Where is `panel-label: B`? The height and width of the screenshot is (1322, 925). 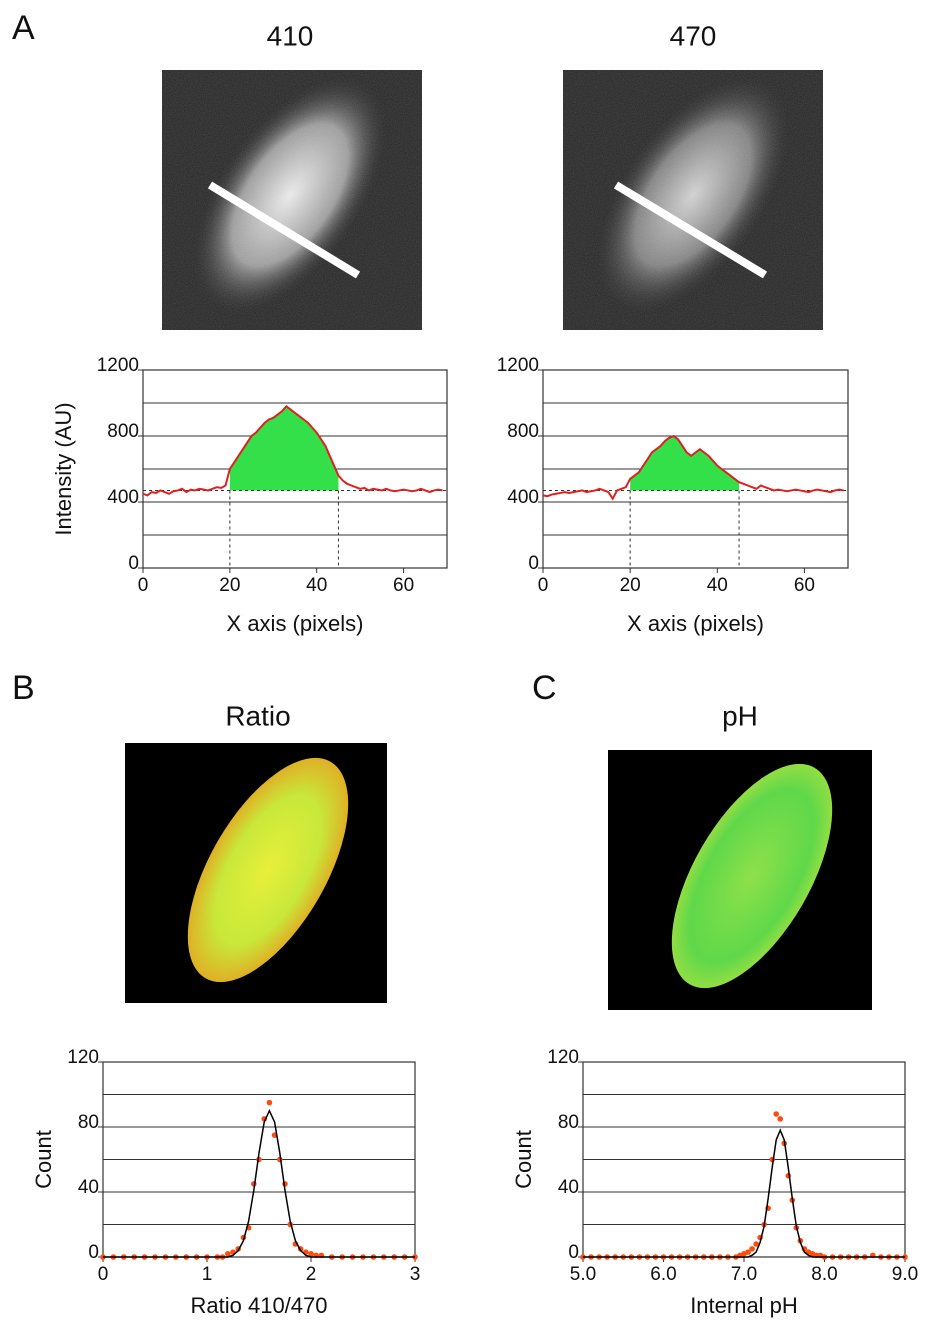 panel-label: B is located at coordinates (23, 688).